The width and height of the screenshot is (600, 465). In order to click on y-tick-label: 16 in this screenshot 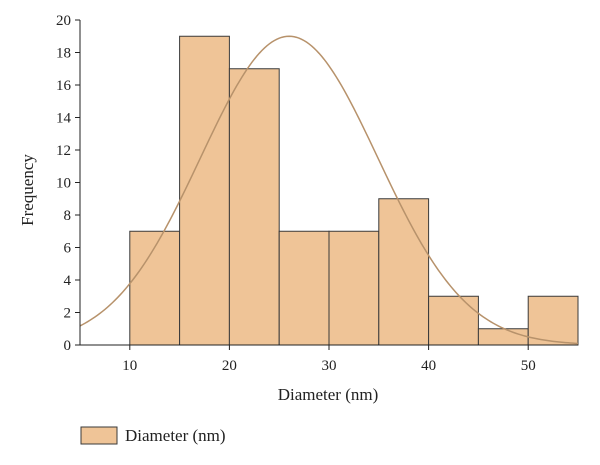, I will do `click(64, 86)`.